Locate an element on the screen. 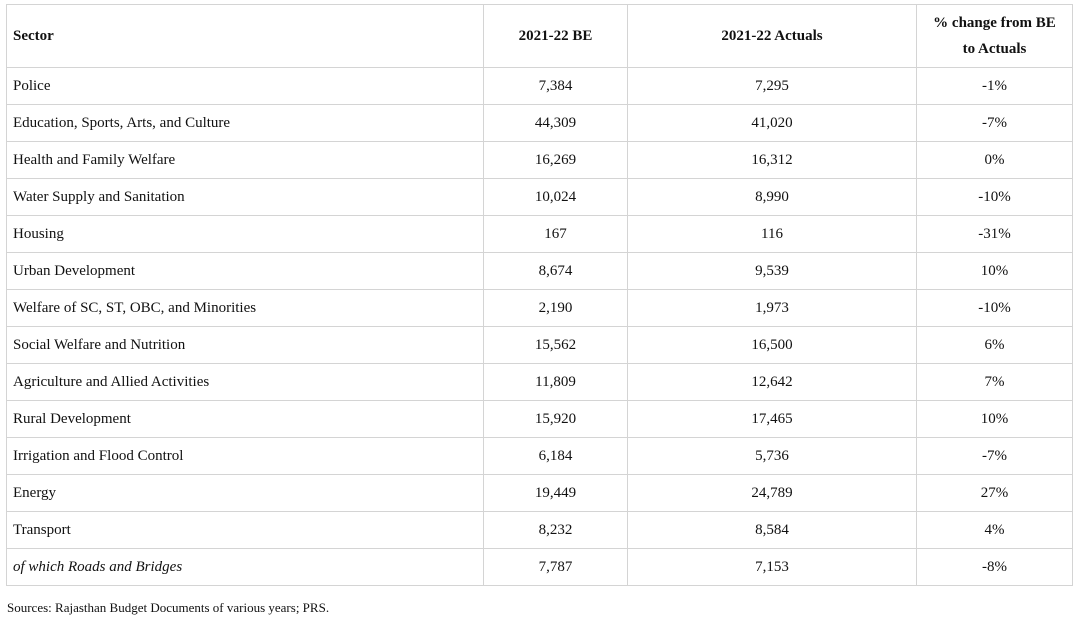 The width and height of the screenshot is (1074, 624). sector-cell: Irrigation and Flood Control is located at coordinates (245, 456).